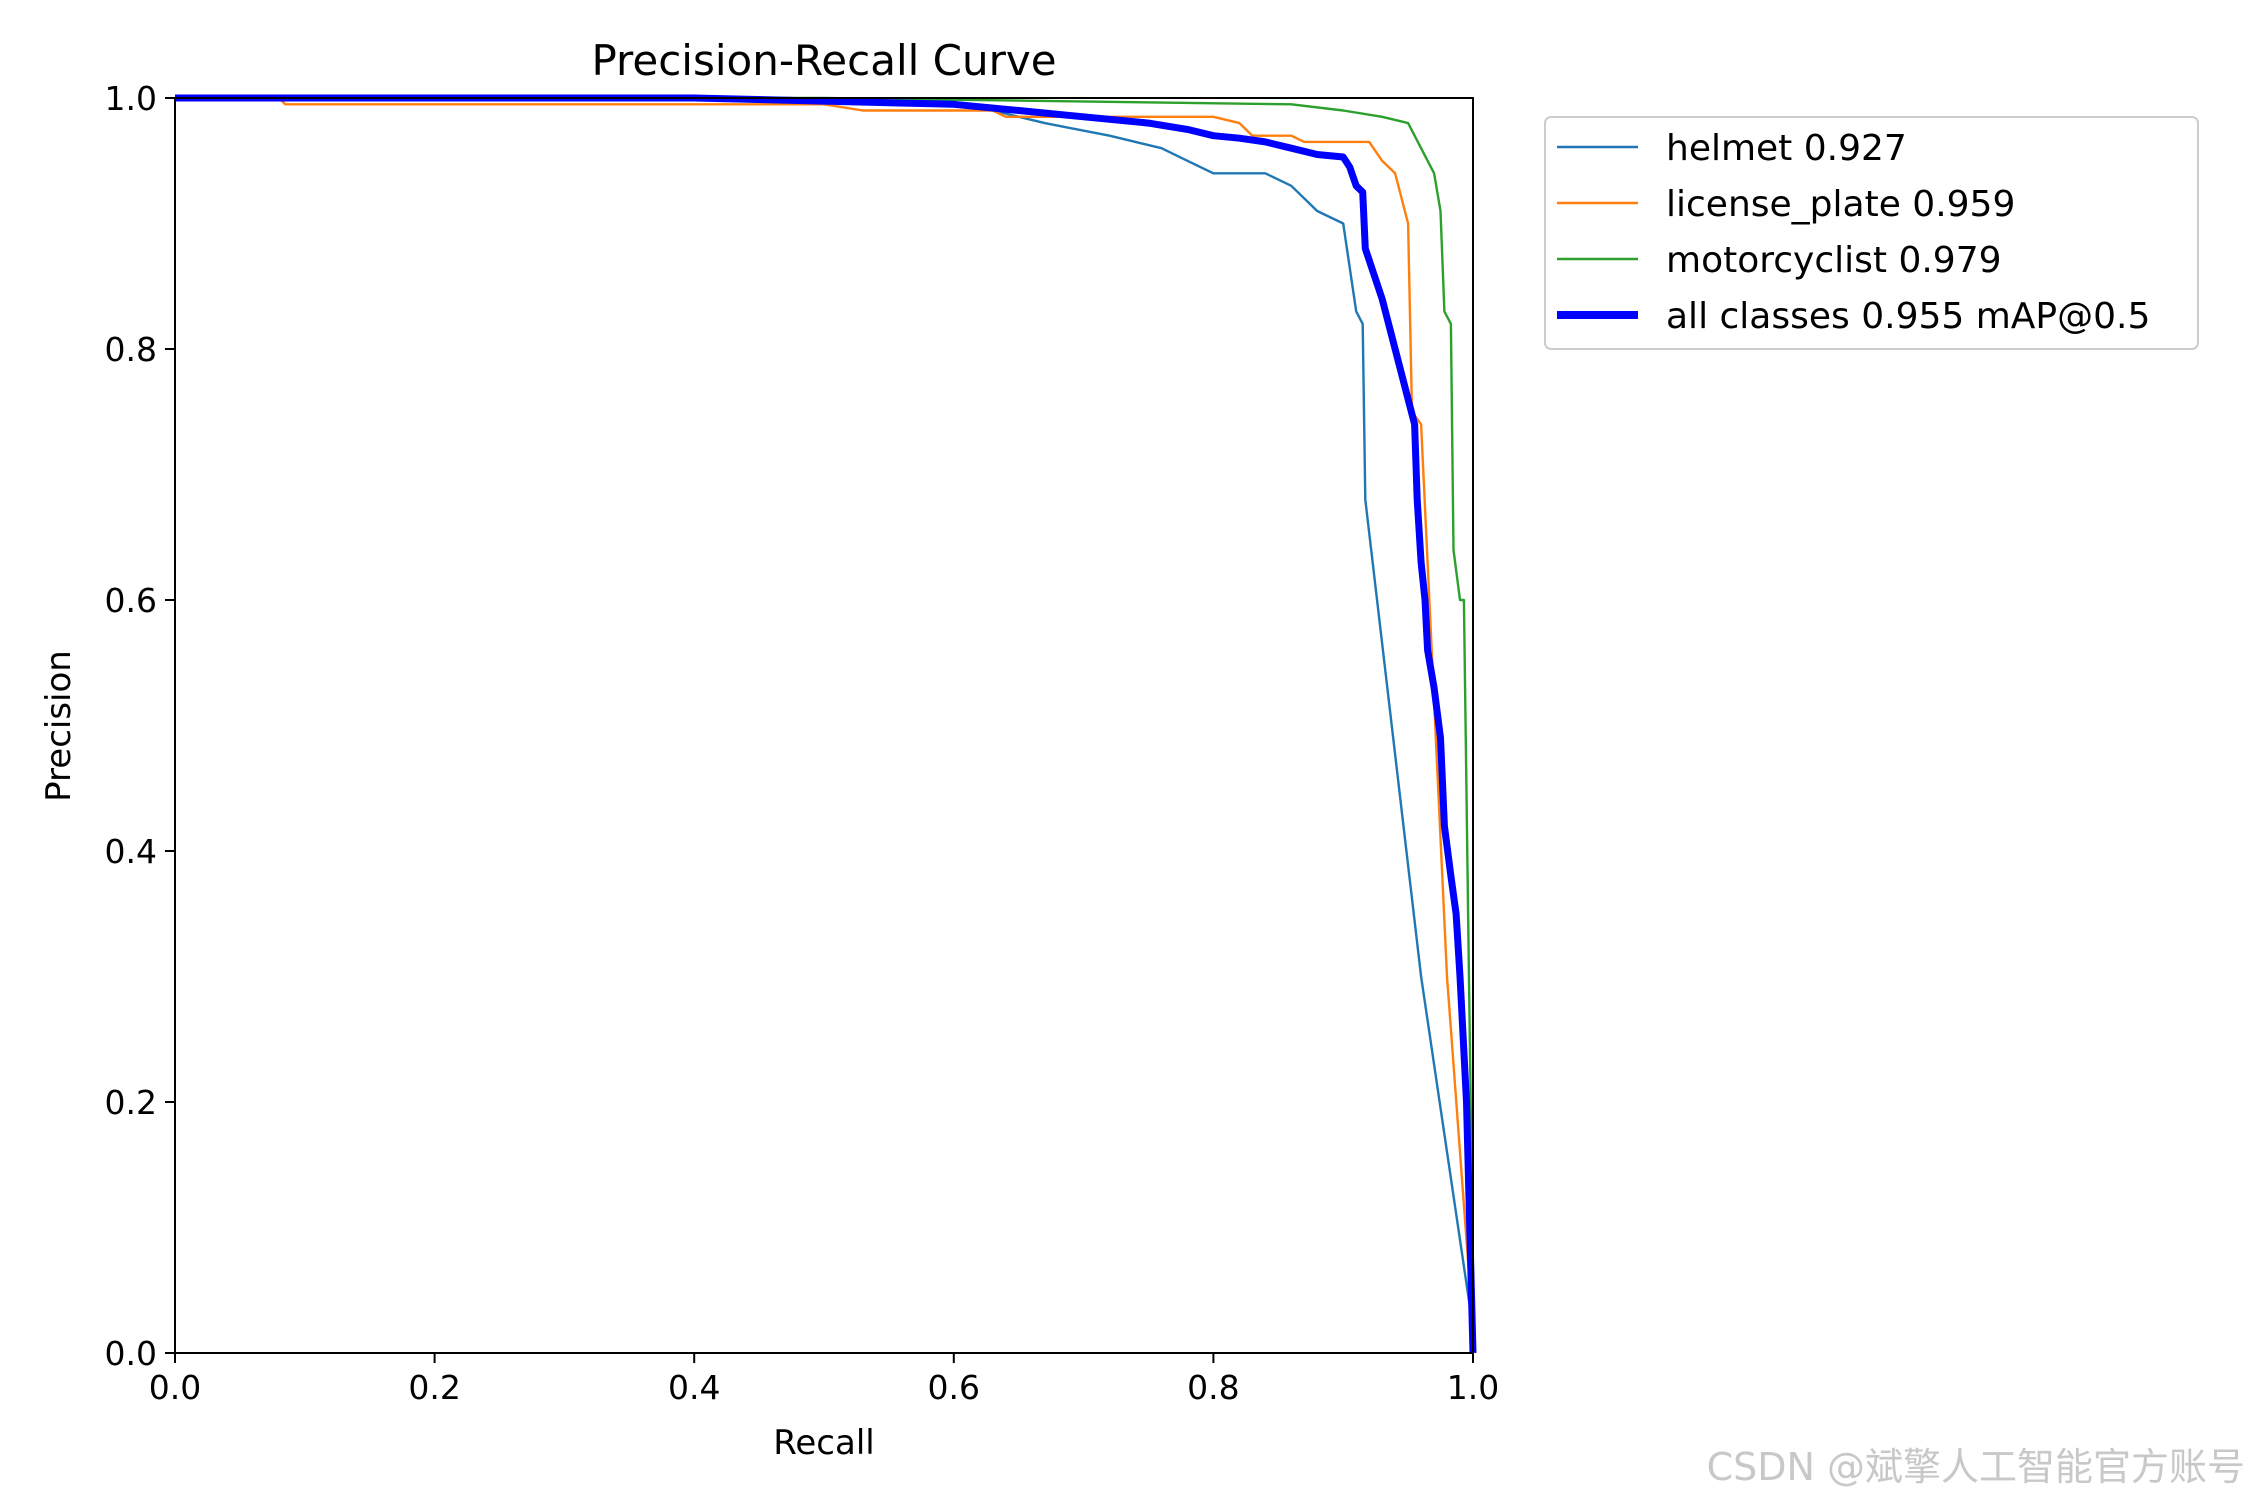 The width and height of the screenshot is (2250, 1500). What do you see at coordinates (1908, 316) in the screenshot?
I see `legend-label: all classes 0.955 mAP@0.5` at bounding box center [1908, 316].